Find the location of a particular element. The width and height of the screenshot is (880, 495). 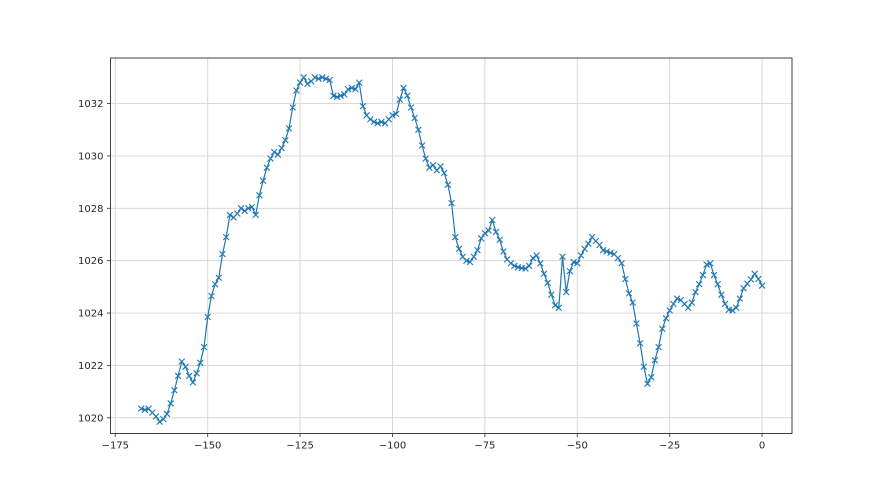

y-tick-label: 1028 is located at coordinates (90, 209).